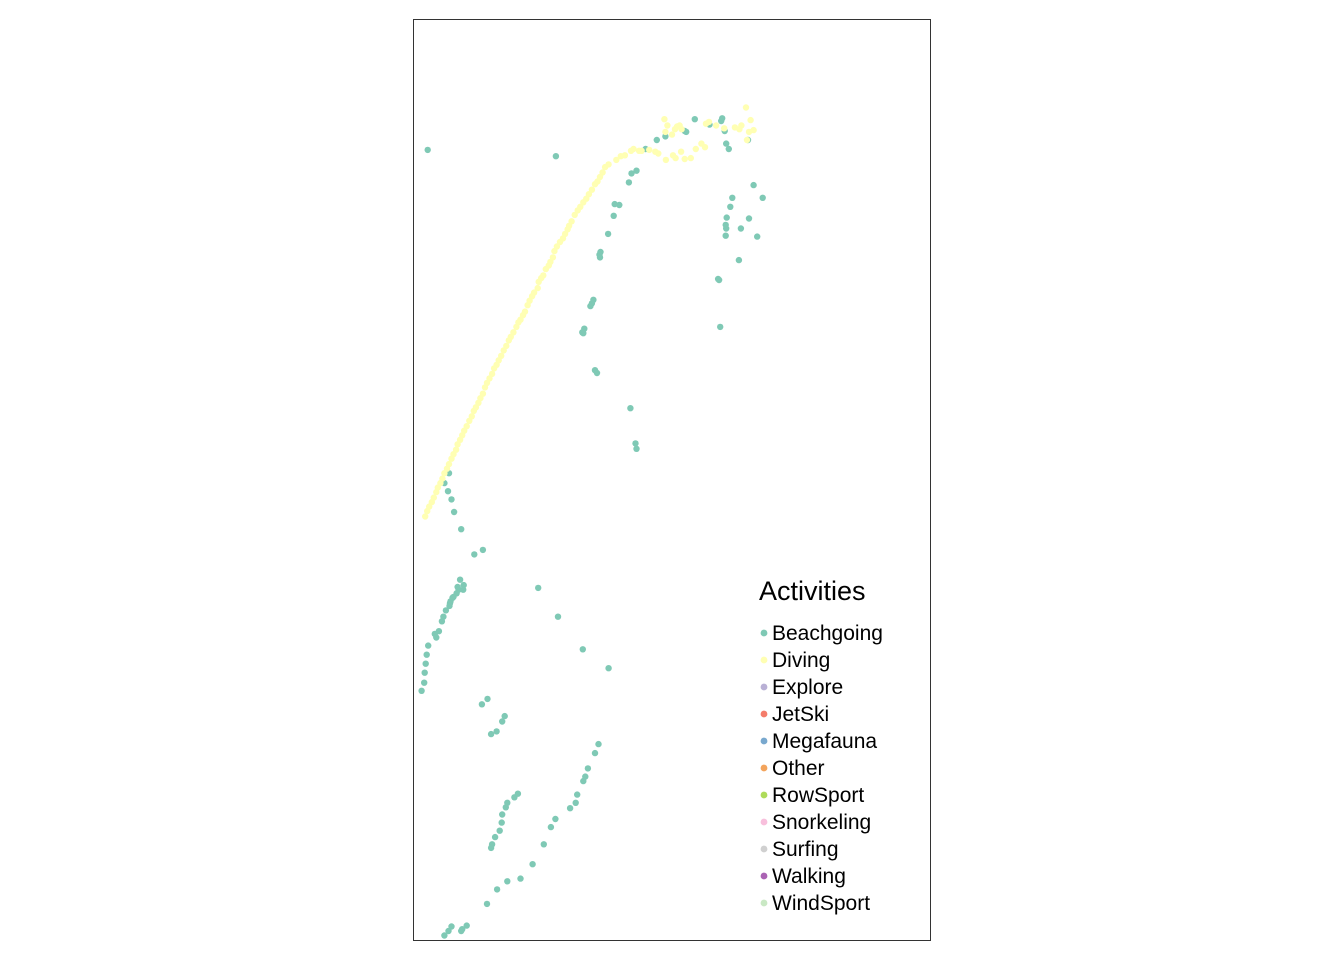  I want to click on legend-swatch-beachgoing, so click(764, 633).